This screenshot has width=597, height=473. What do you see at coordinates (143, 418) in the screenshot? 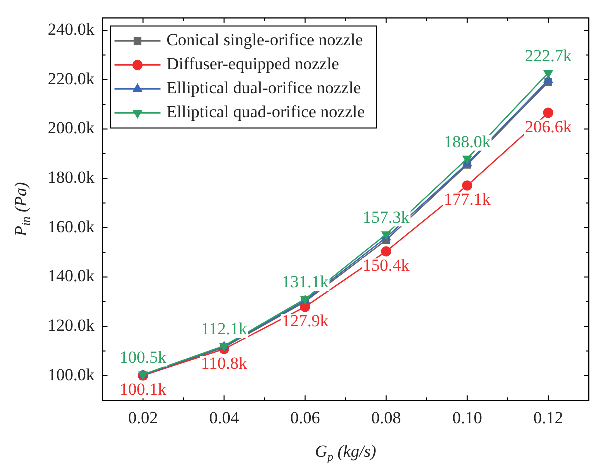
I see `x-tick-label: 0.02` at bounding box center [143, 418].